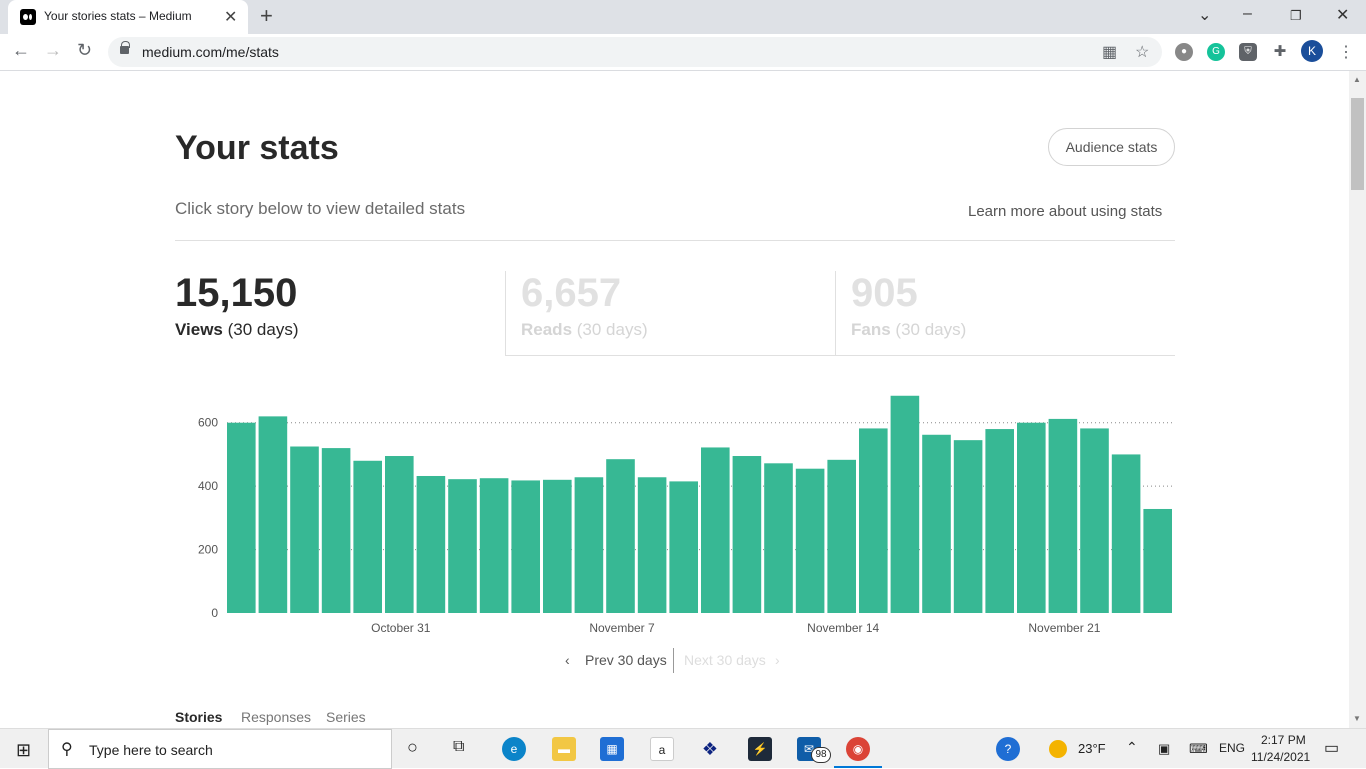  What do you see at coordinates (1247, 13) in the screenshot?
I see `minimize-icon: –` at bounding box center [1247, 13].